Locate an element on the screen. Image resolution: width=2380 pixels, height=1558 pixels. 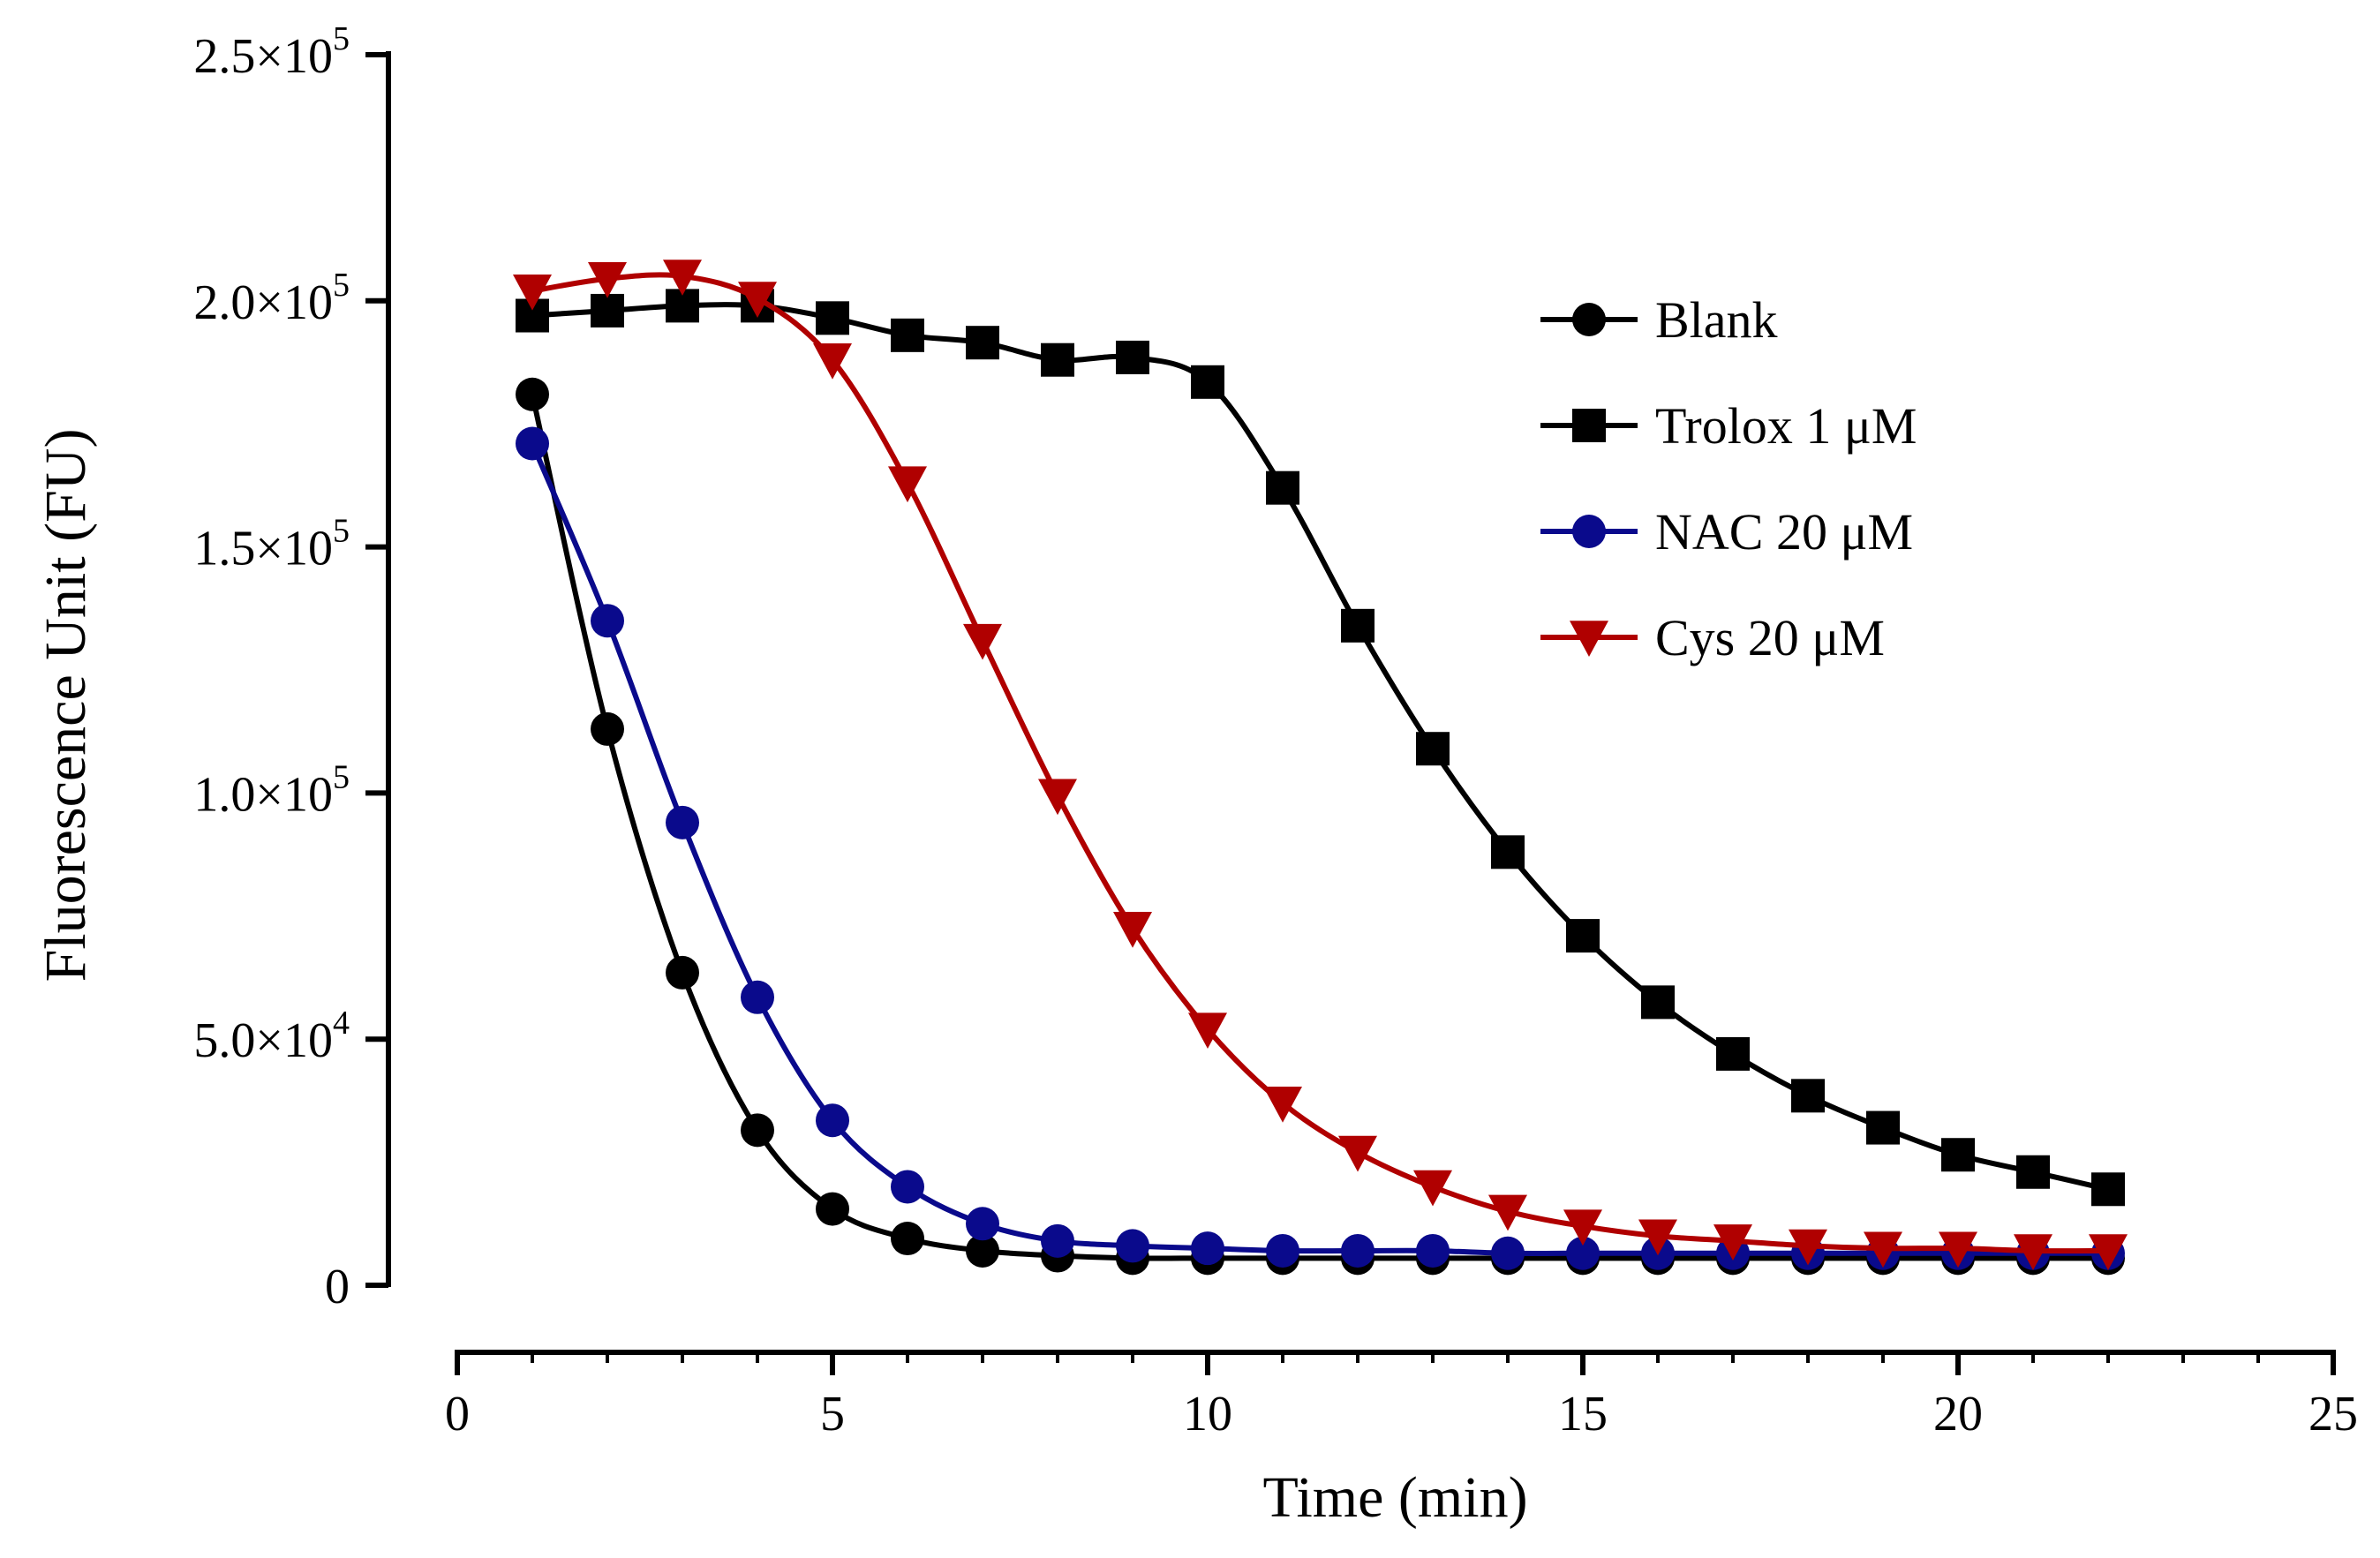
legend-item: Blank is located at coordinates (1659, 320).